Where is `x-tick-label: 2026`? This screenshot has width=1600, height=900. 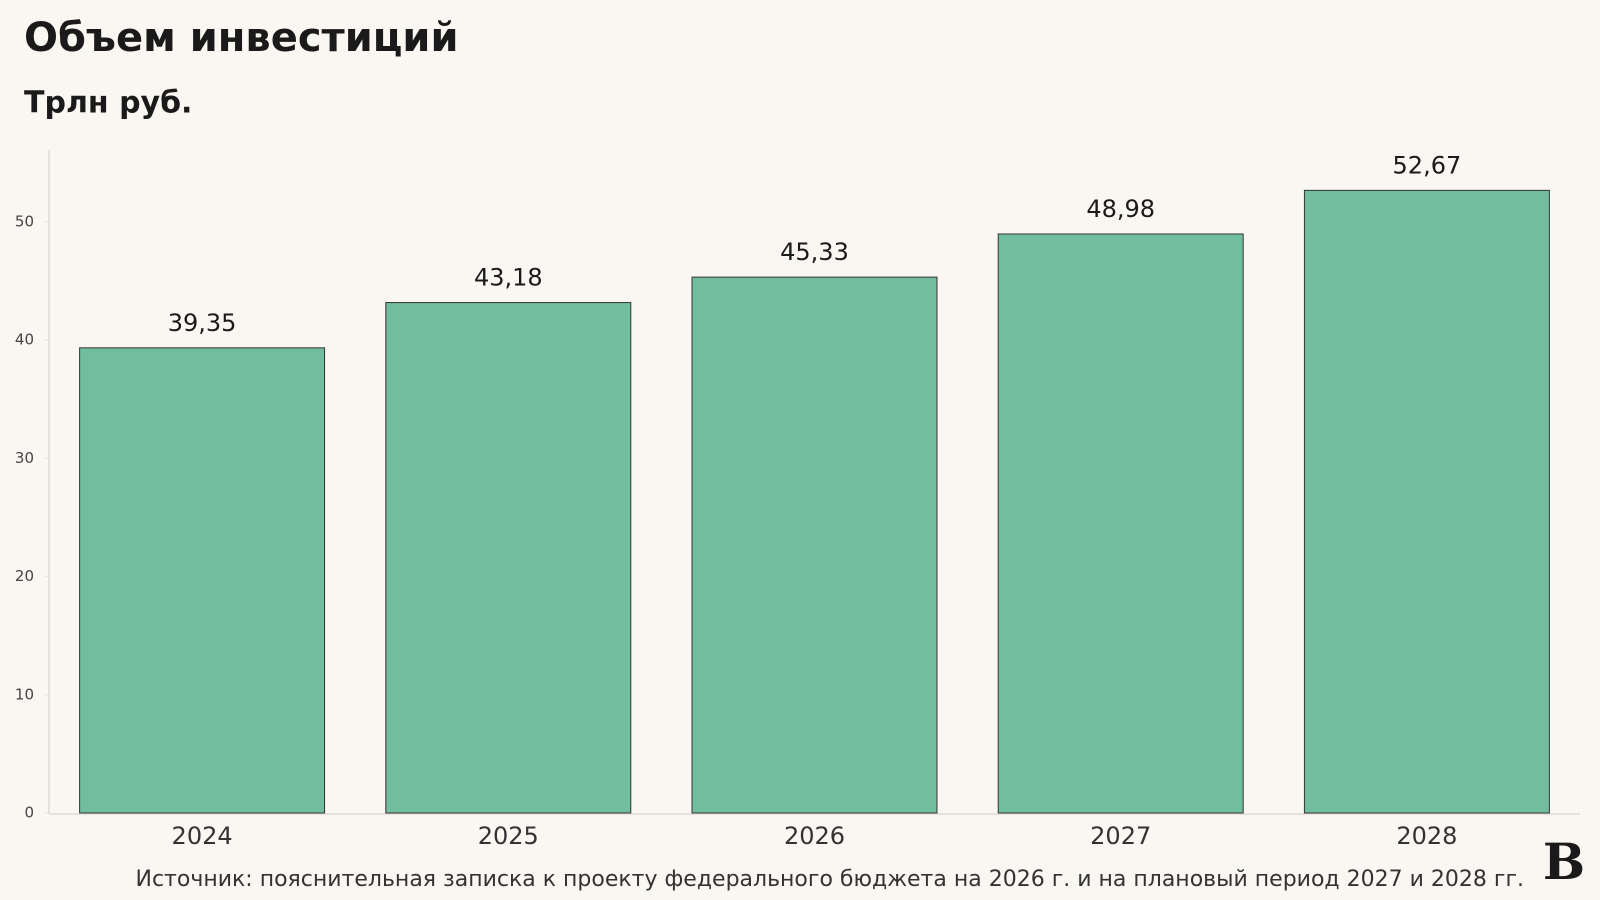
x-tick-label: 2026 is located at coordinates (814, 836).